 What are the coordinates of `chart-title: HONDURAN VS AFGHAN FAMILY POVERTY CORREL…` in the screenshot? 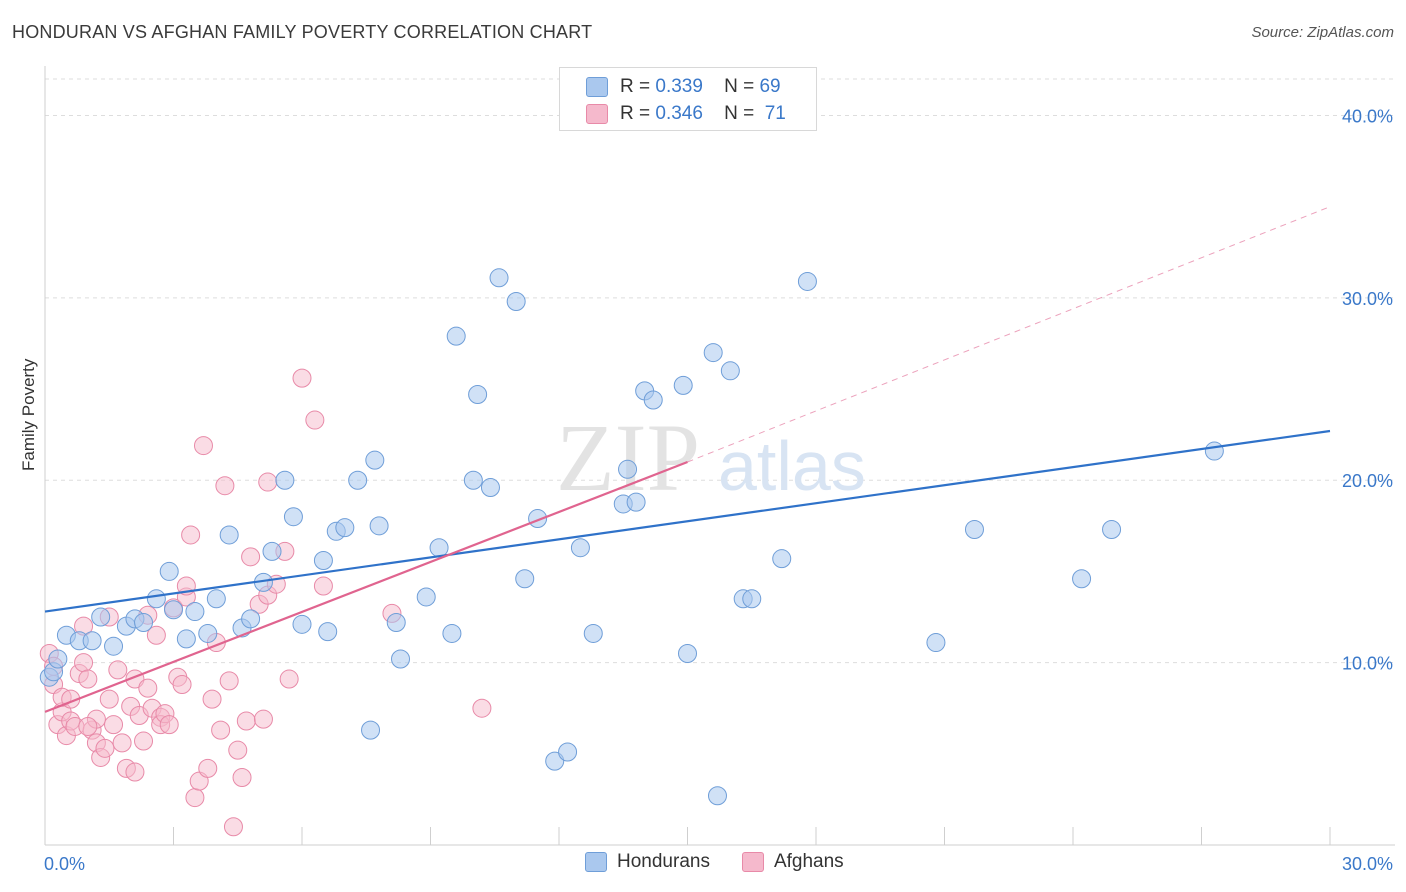 It's located at (302, 32).